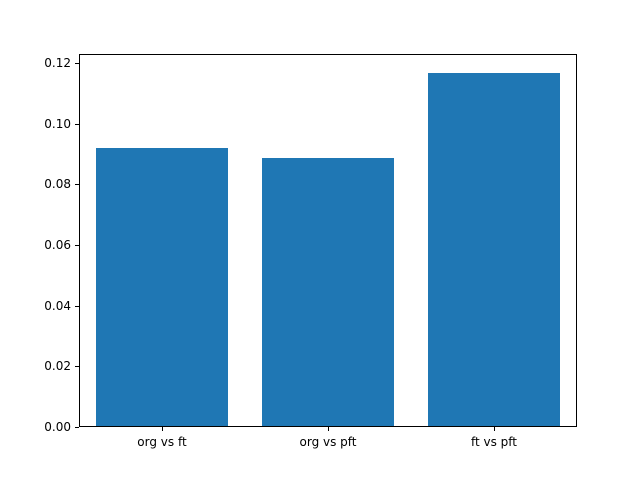 The height and width of the screenshot is (480, 640). Describe the element at coordinates (162, 286) in the screenshot. I see `bar-org-vs-ft` at that location.